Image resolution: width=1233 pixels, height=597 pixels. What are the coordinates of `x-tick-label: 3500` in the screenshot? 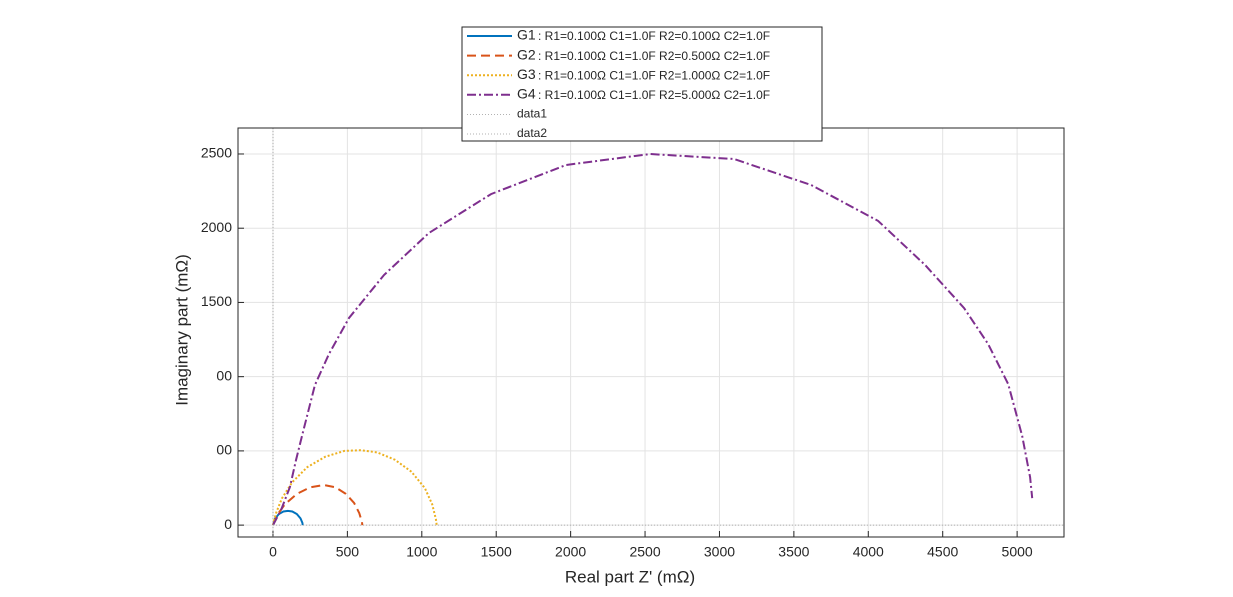 It's located at (793, 552).